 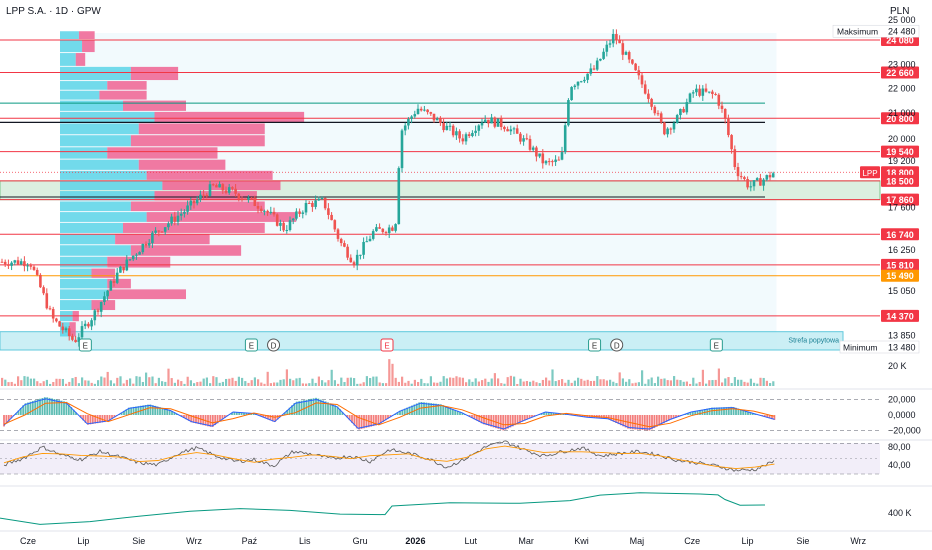 I want to click on level-price-label: 18 800, so click(x=900, y=173).